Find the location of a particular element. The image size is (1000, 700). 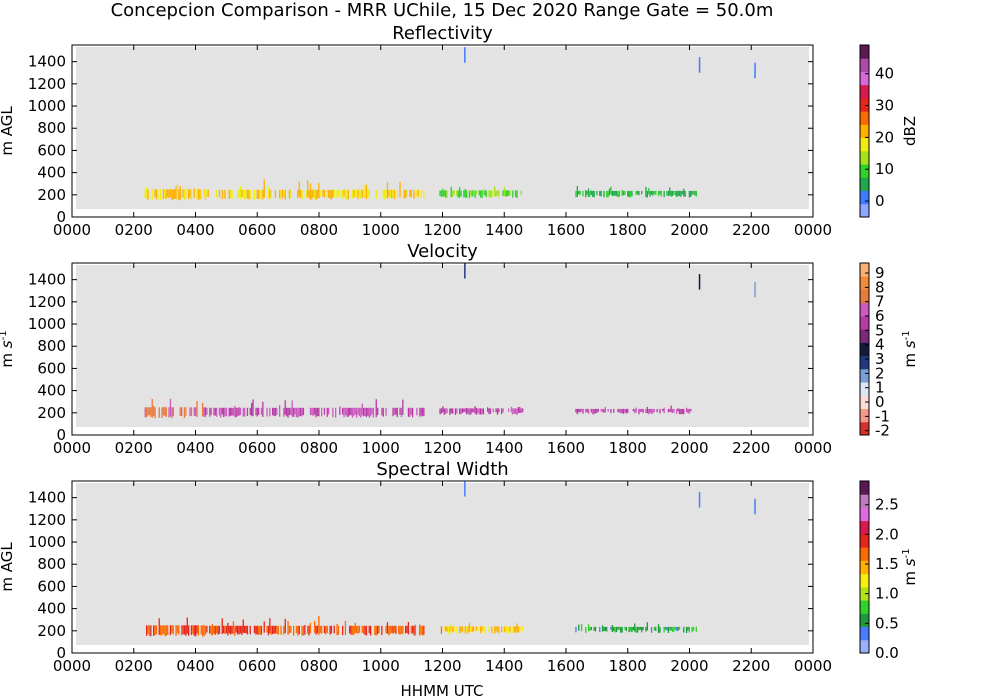

x-tick-label: 1600 is located at coordinates (566, 448).